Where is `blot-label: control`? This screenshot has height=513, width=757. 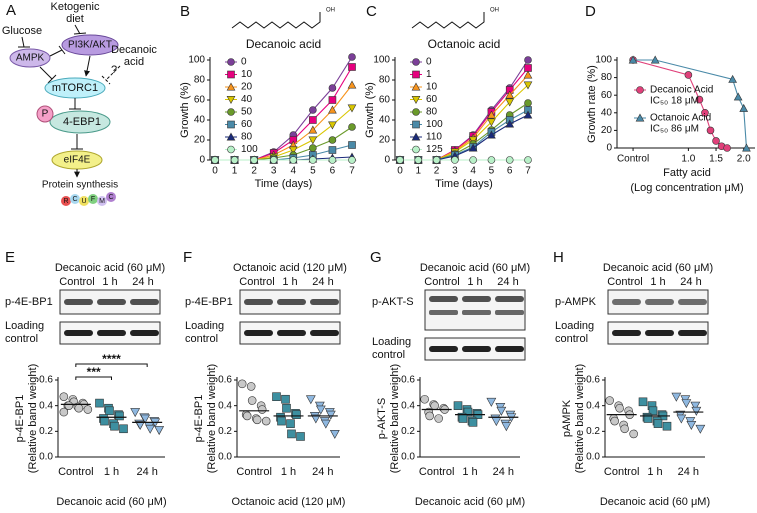 blot-label: control is located at coordinates (201, 339).